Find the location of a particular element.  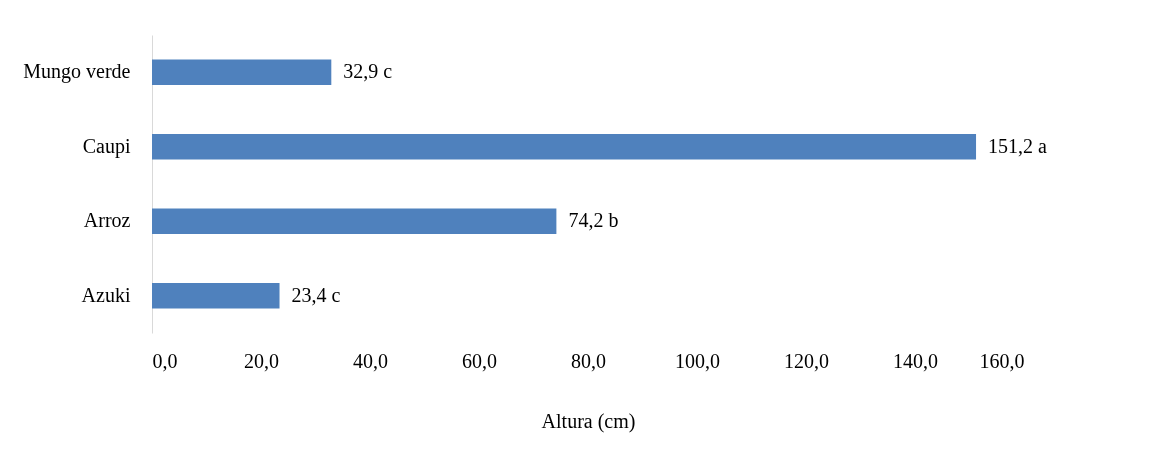

x-tick-label: 120,0 is located at coordinates (806, 360).